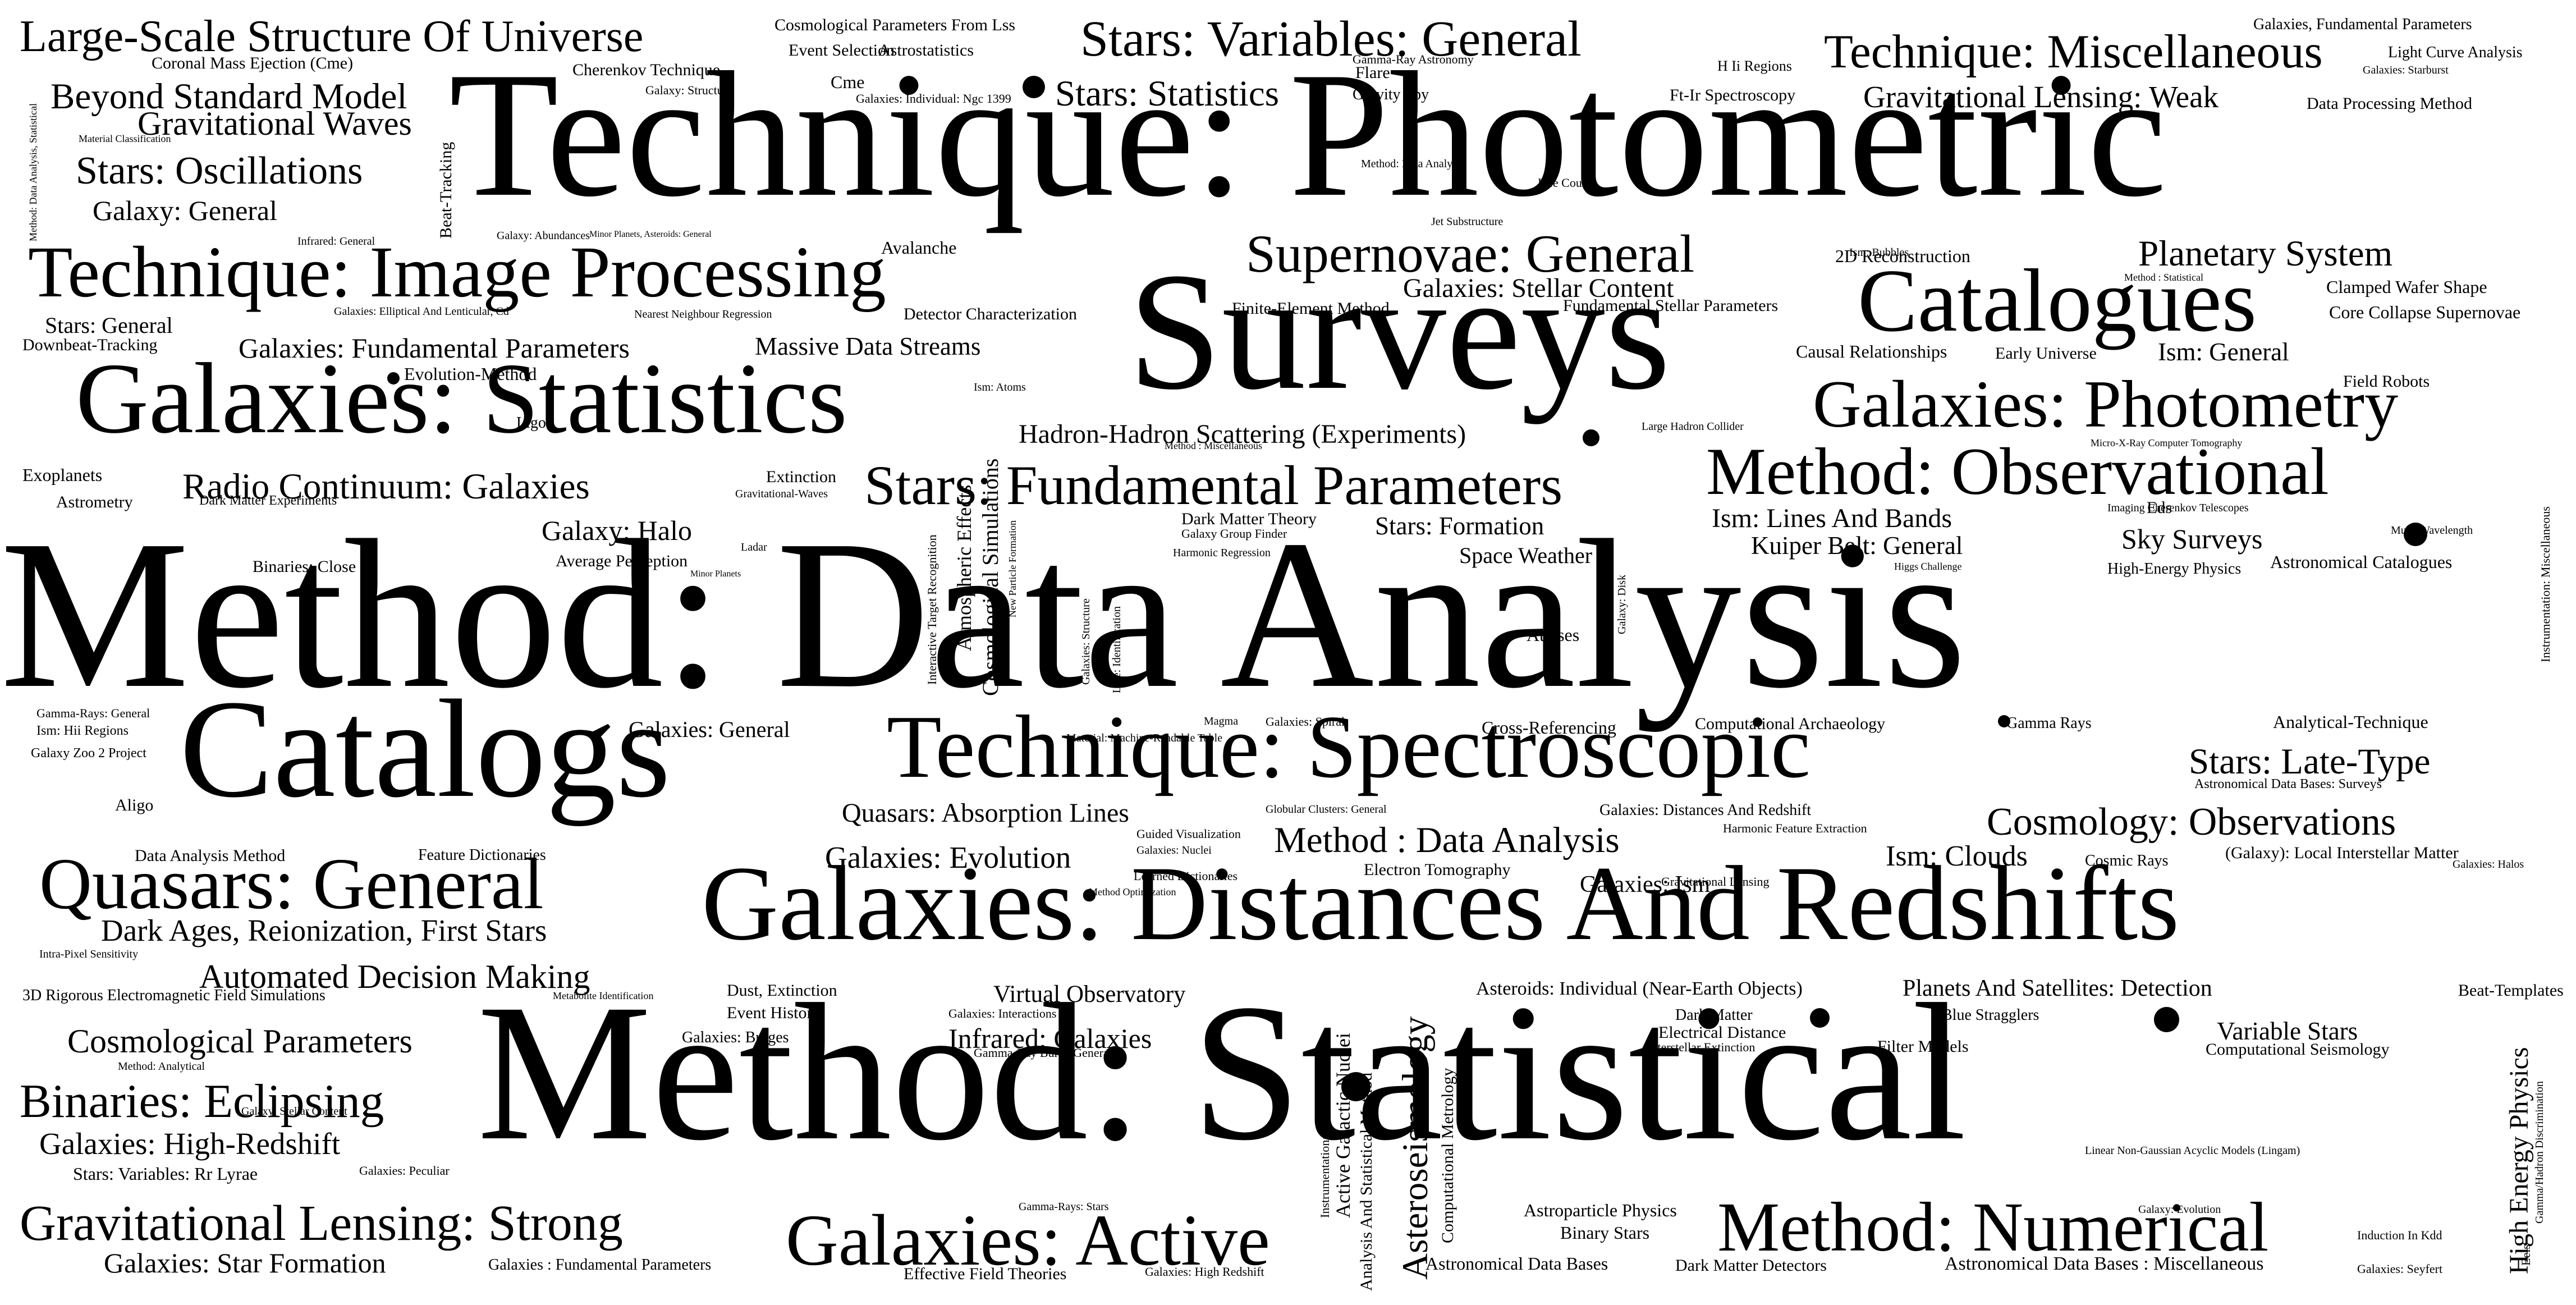  What do you see at coordinates (1331, 39) in the screenshot?
I see `word-stars-variables-general: Stars: Variables: General` at bounding box center [1331, 39].